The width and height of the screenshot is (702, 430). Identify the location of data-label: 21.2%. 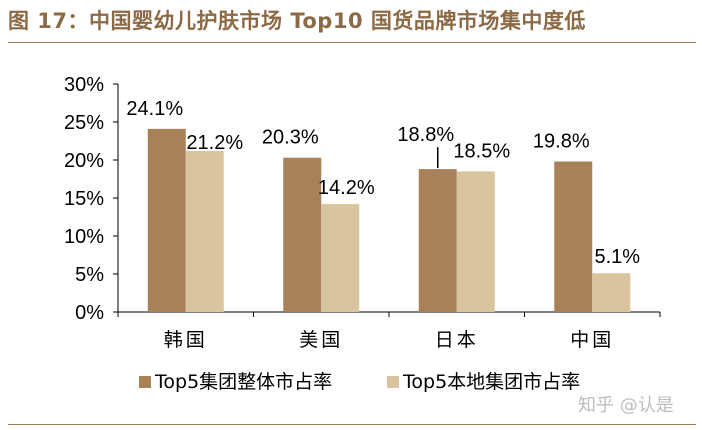
(214, 143).